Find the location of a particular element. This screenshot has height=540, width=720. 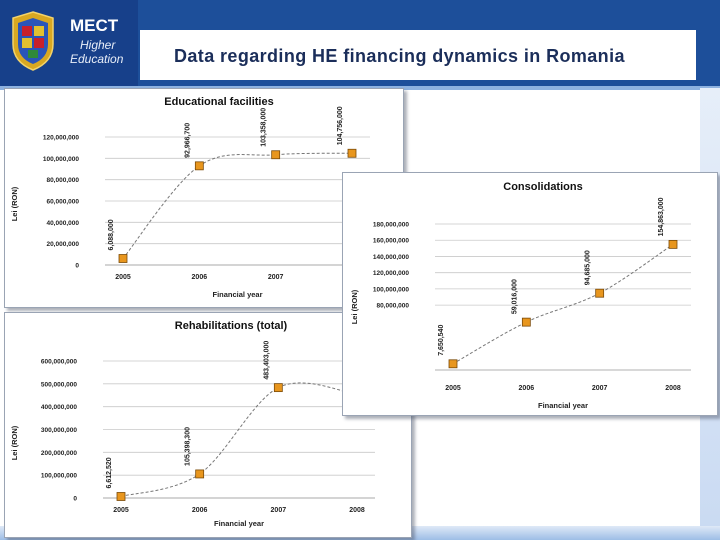

data-label: 94,685,000 is located at coordinates (588, 267).